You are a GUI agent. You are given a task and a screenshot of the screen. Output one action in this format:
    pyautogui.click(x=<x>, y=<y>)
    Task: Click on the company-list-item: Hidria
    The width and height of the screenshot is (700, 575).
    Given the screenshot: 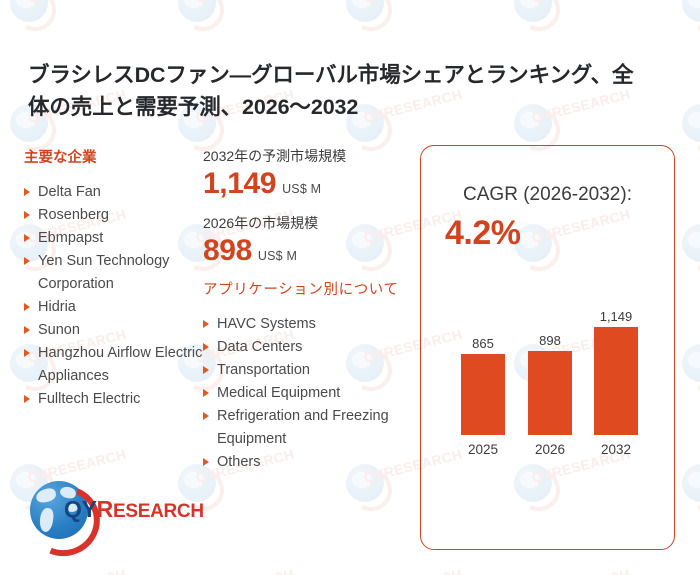 What is the action you would take?
    pyautogui.click(x=114, y=307)
    